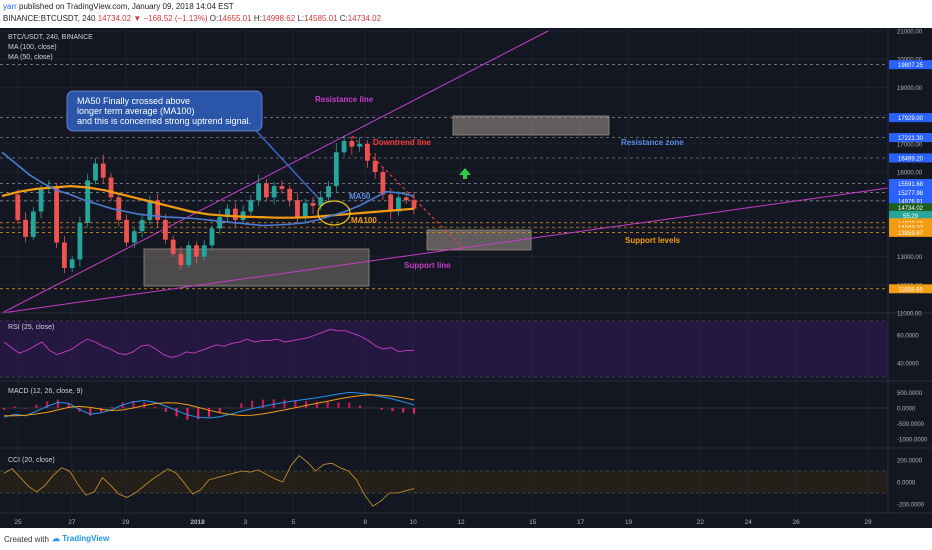  Describe the element at coordinates (209, 481) in the screenshot. I see `cci-line` at that location.